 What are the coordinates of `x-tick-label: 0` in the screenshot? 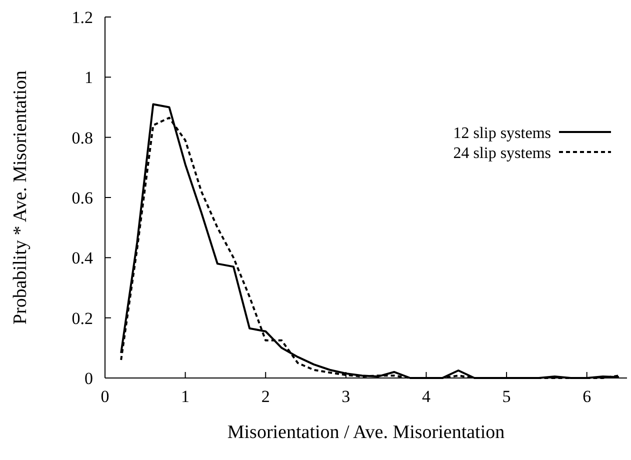 It's located at (105, 396).